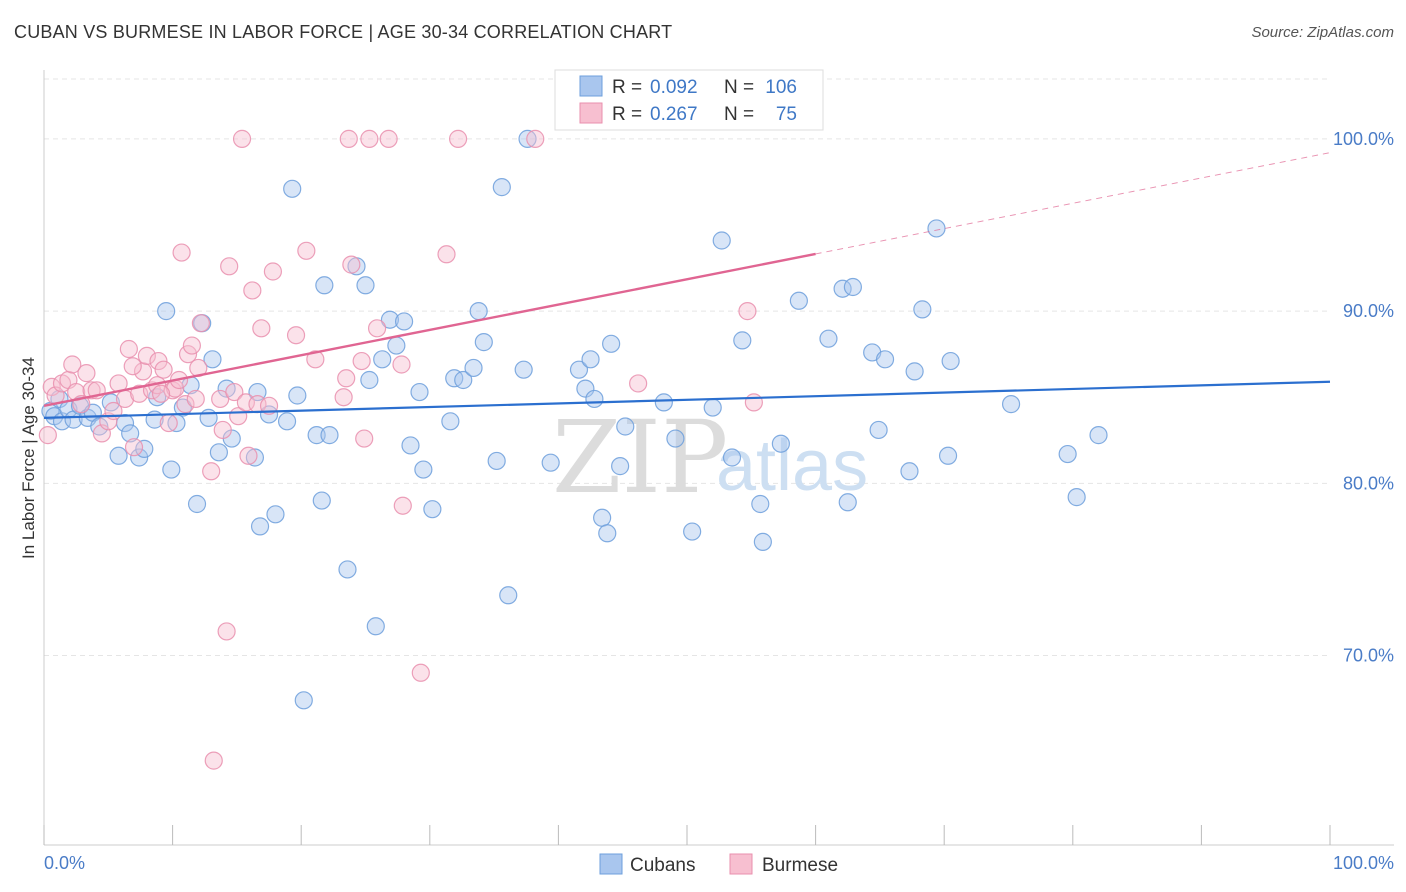 The image size is (1406, 892). What do you see at coordinates (781, 87) in the screenshot?
I see `cubans-n-value: 106` at bounding box center [781, 87].